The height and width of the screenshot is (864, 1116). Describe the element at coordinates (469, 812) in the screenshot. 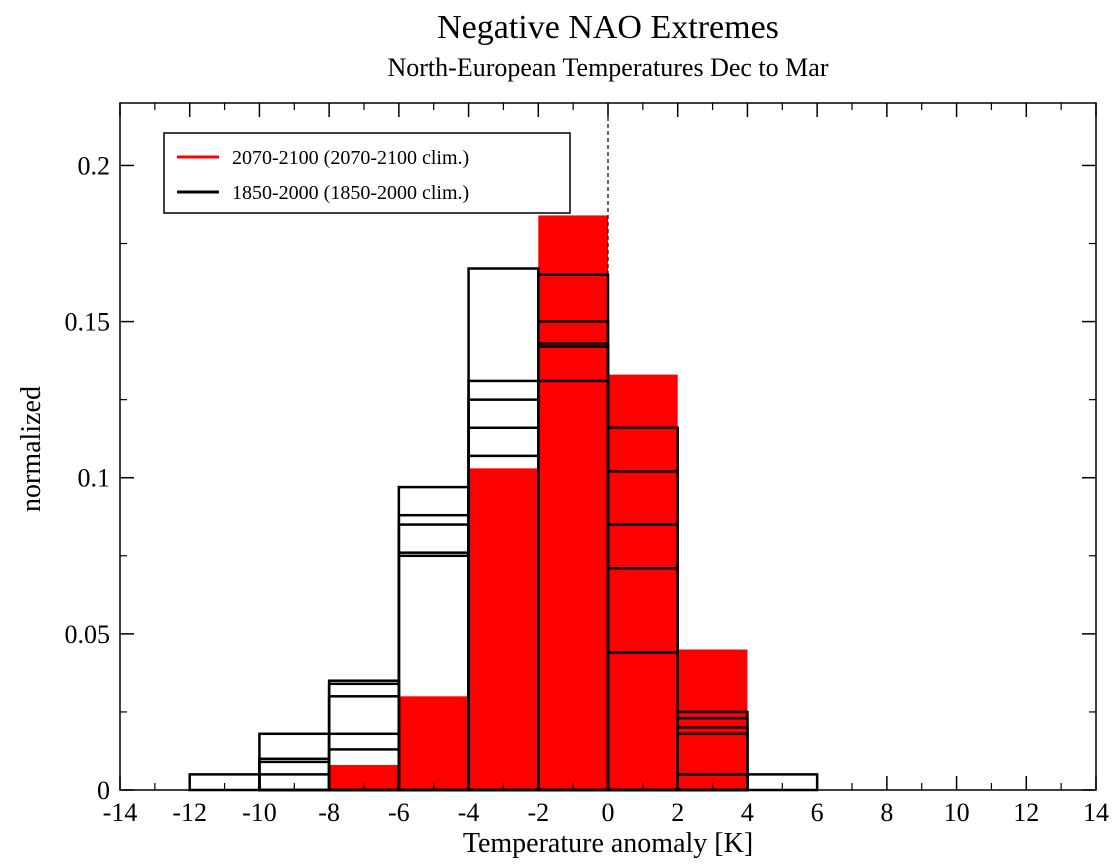

I see `x-tick-label: -4` at that location.